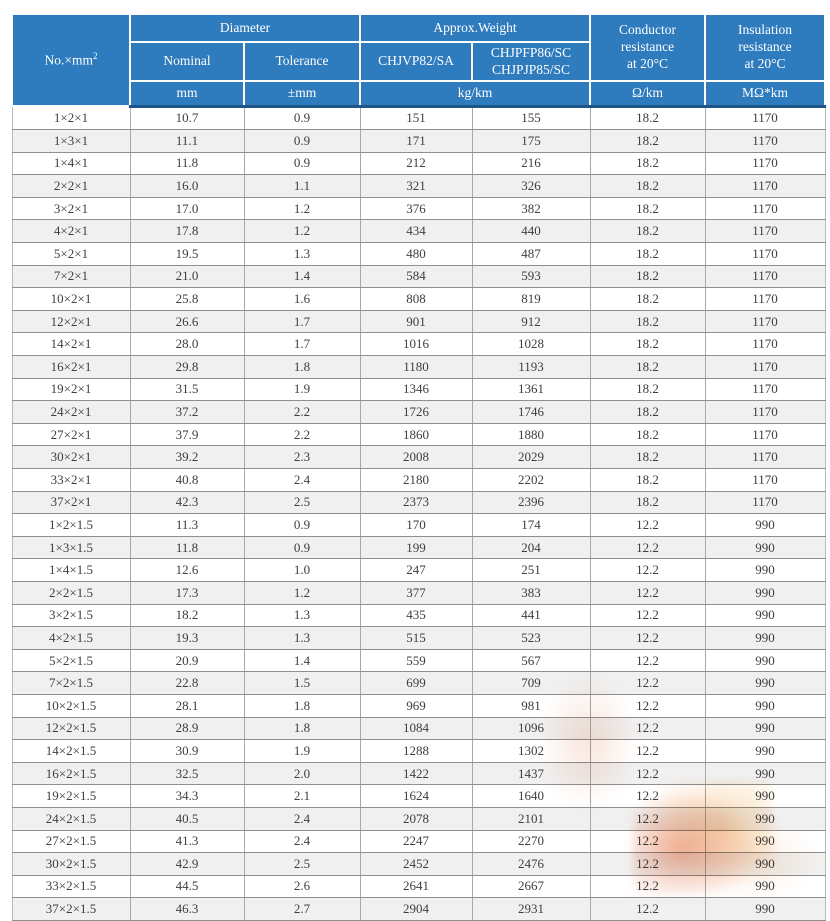 The height and width of the screenshot is (921, 830). Describe the element at coordinates (71, 773) in the screenshot. I see `cell-size: 16×2×1.5` at that location.